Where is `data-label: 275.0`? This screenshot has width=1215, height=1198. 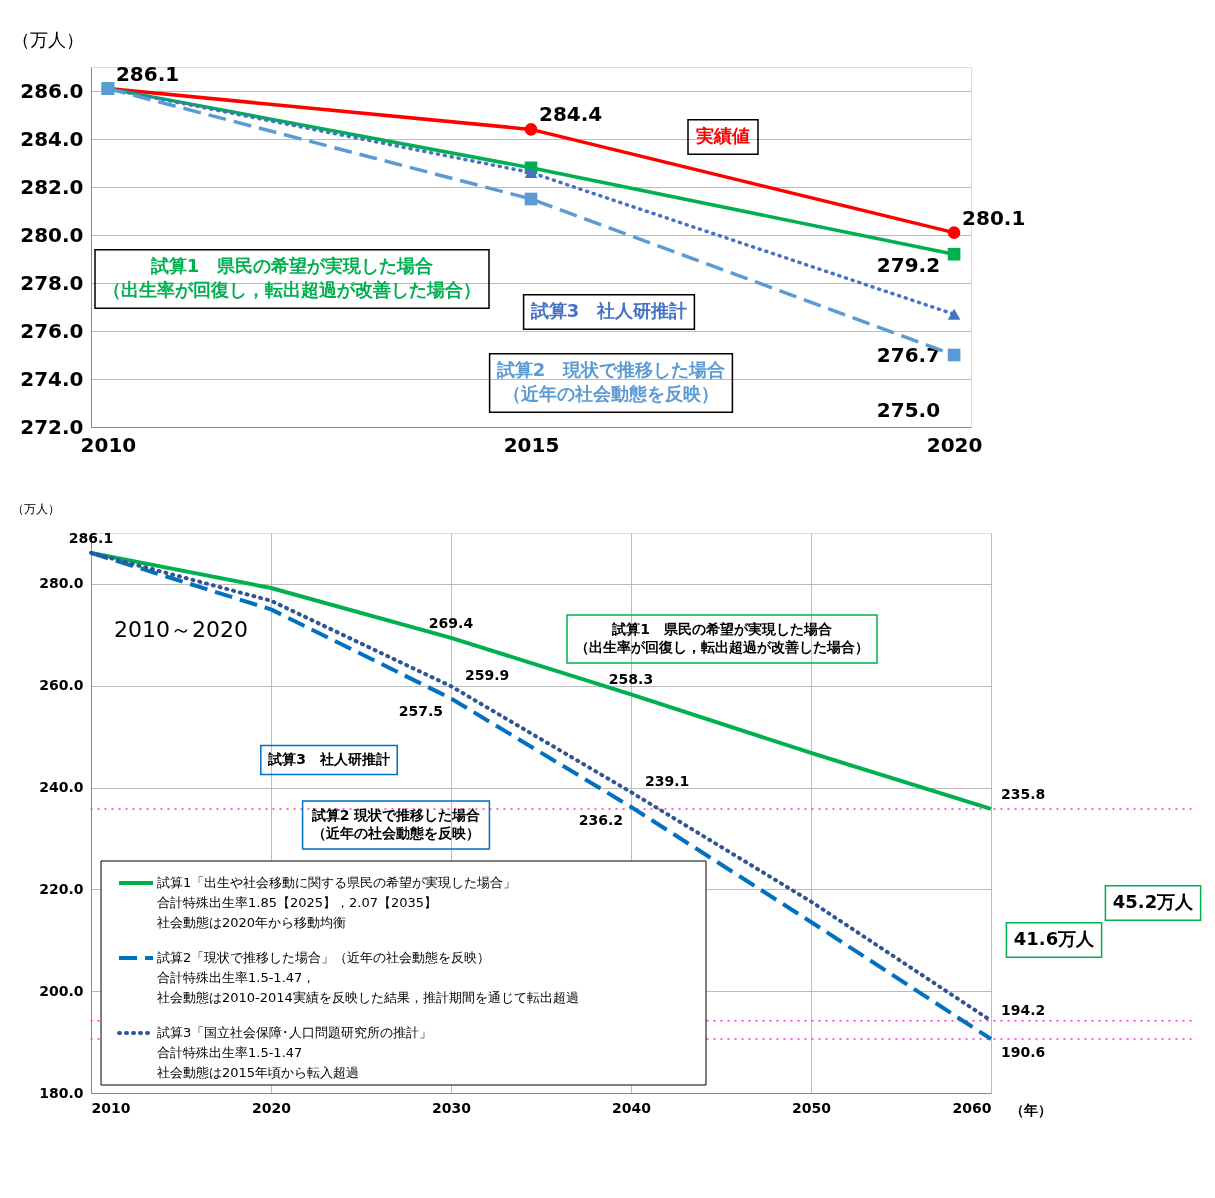 data-label: 275.0 is located at coordinates (908, 410).